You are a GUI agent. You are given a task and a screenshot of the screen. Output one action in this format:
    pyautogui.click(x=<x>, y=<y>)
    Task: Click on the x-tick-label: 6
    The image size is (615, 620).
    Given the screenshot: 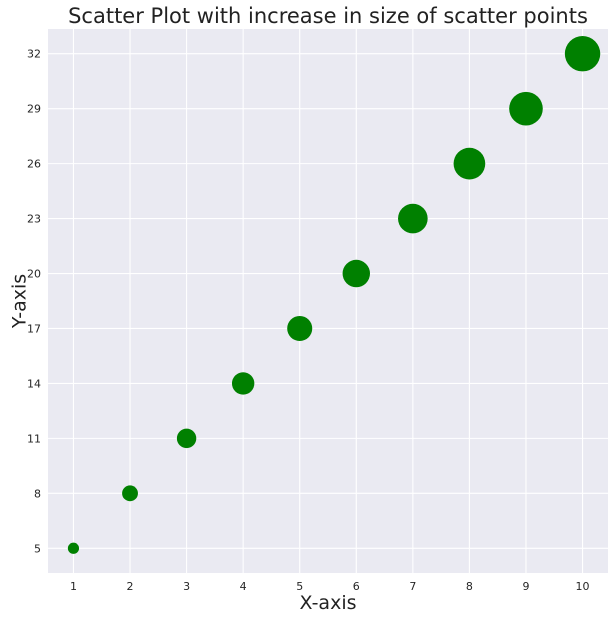 What is the action you would take?
    pyautogui.click(x=356, y=586)
    